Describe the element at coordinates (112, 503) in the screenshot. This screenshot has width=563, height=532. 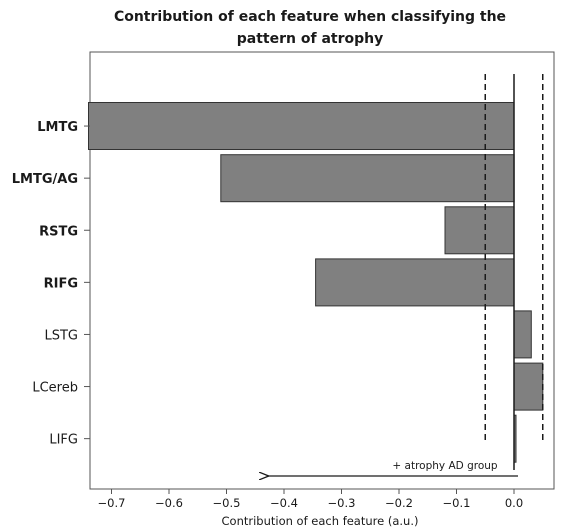
I see `x-tick-label: −0.7` at that location.